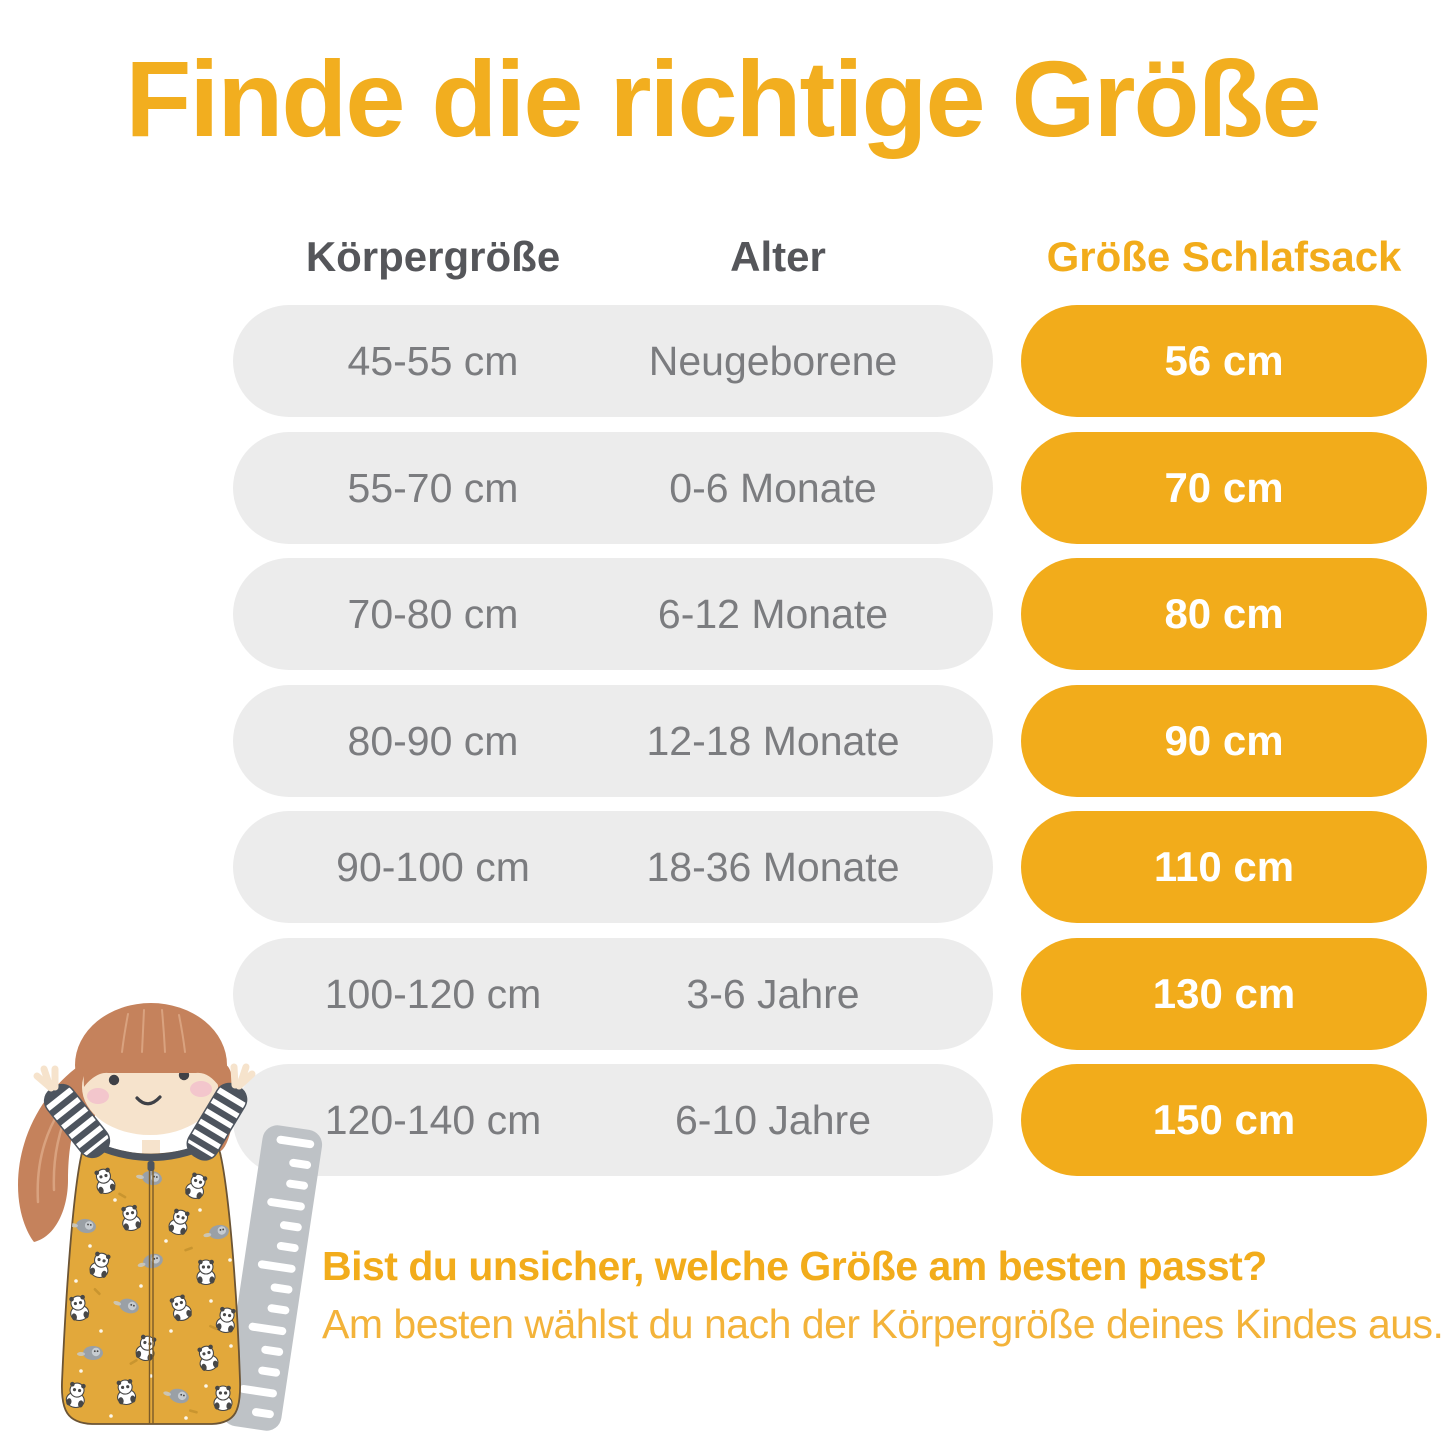 The image size is (1445, 1445). I want to click on page-title: Finde die richtige Größe, so click(723, 98).